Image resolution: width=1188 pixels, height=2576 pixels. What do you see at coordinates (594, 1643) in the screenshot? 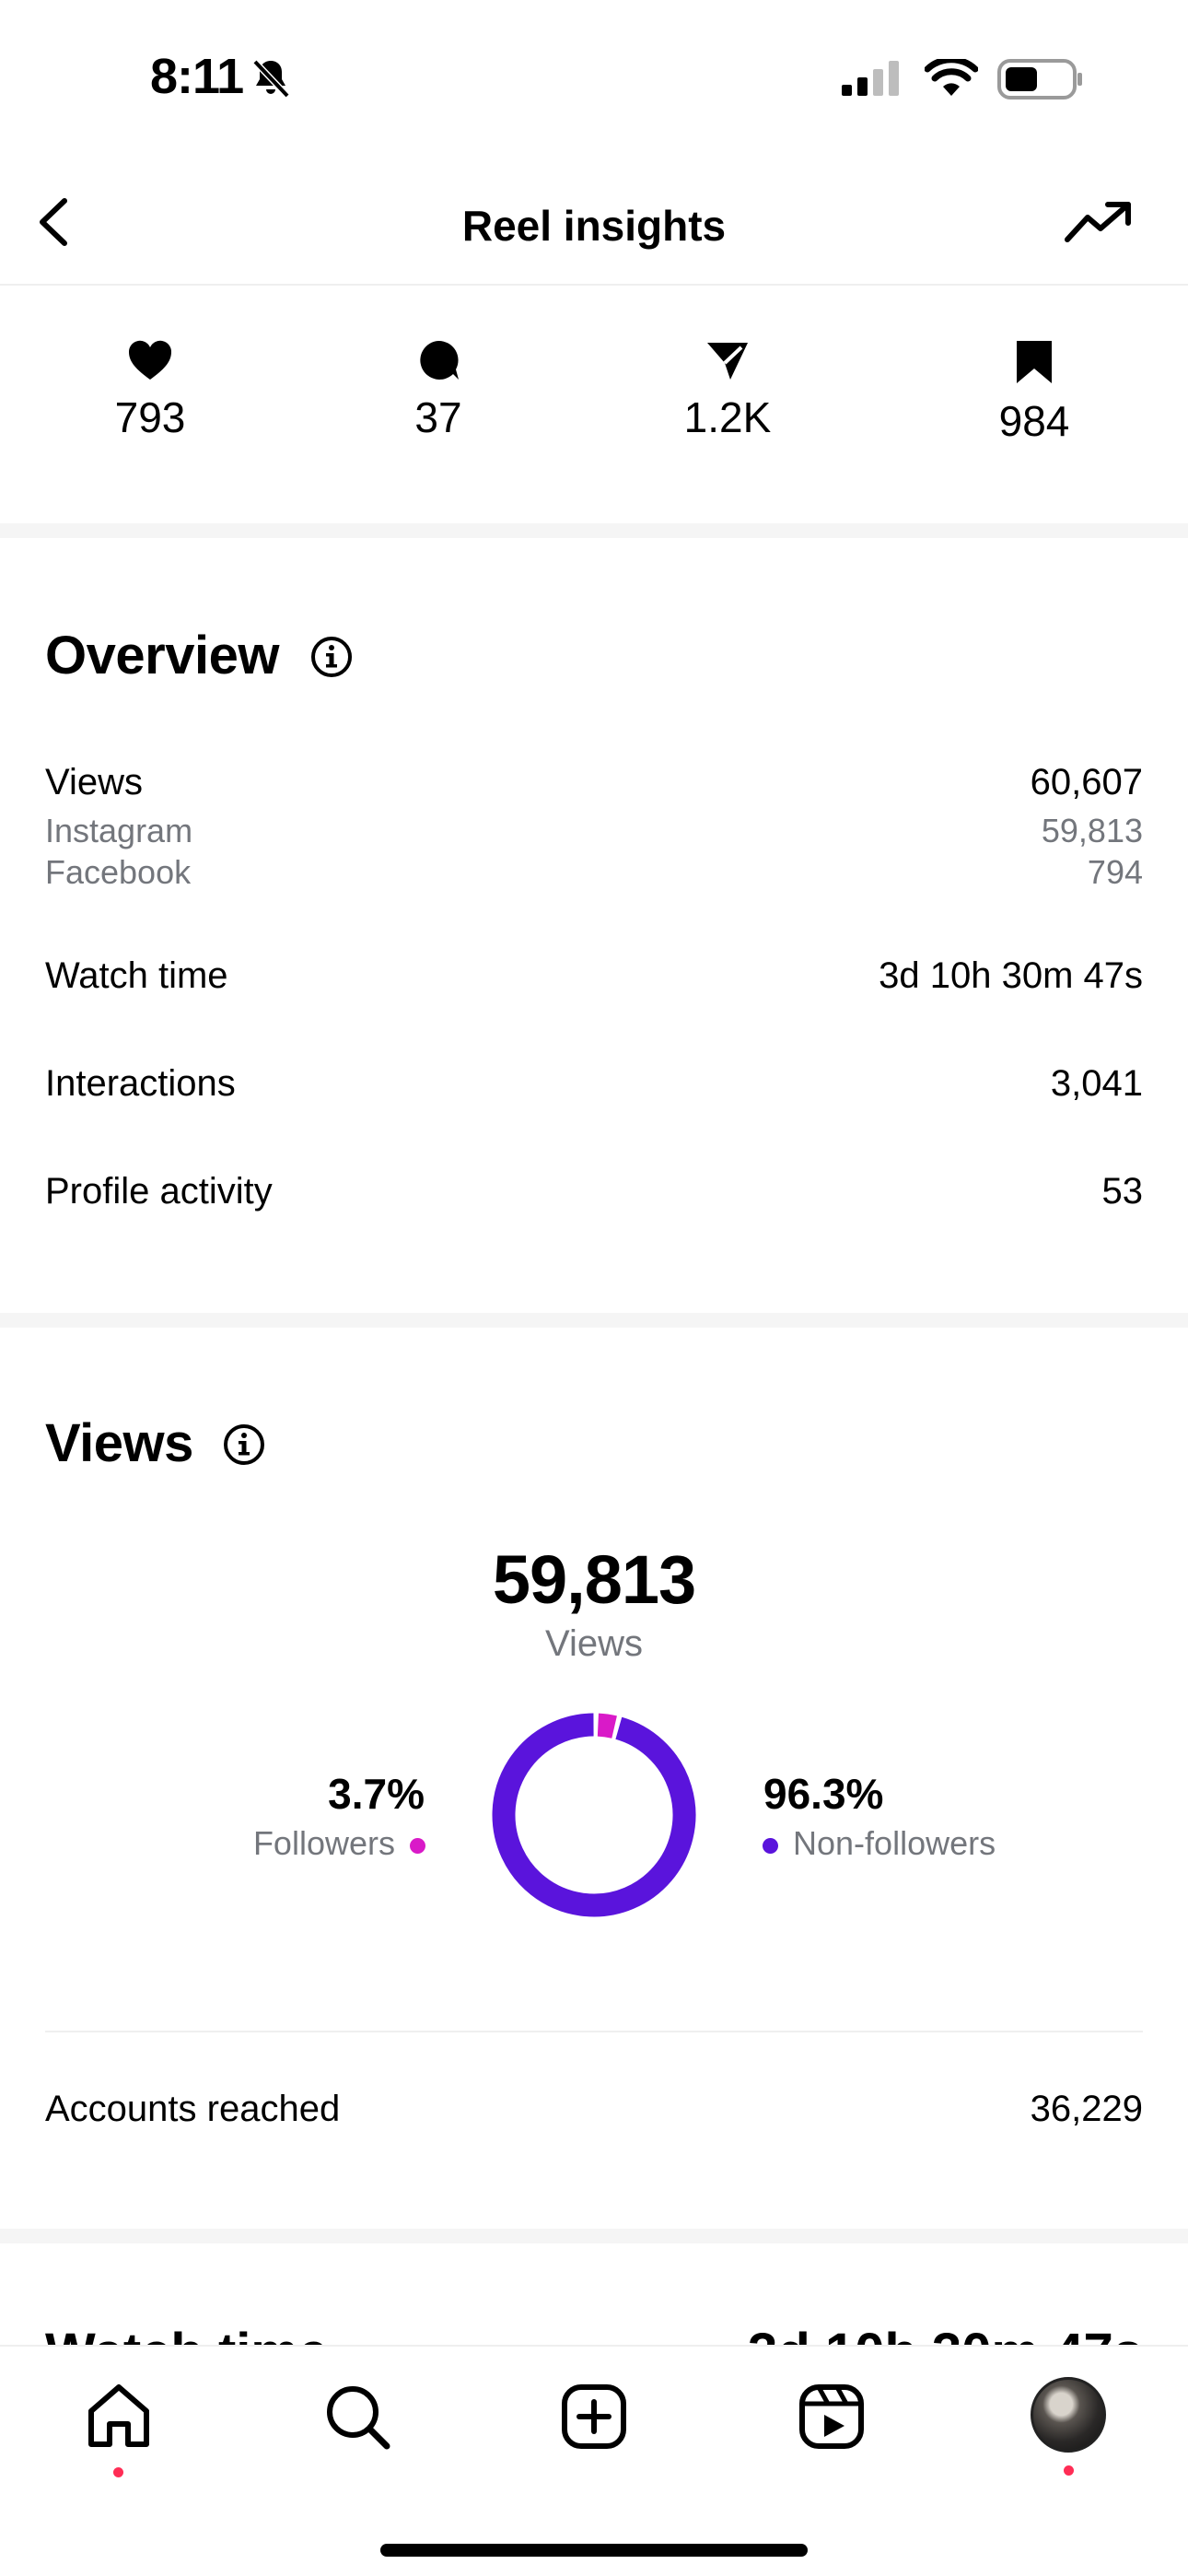
I see `views-total-label: Views` at bounding box center [594, 1643].